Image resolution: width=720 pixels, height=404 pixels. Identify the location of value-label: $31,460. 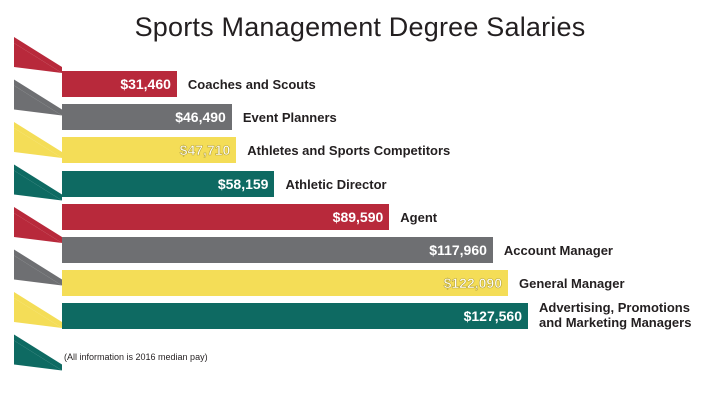
(145, 84).